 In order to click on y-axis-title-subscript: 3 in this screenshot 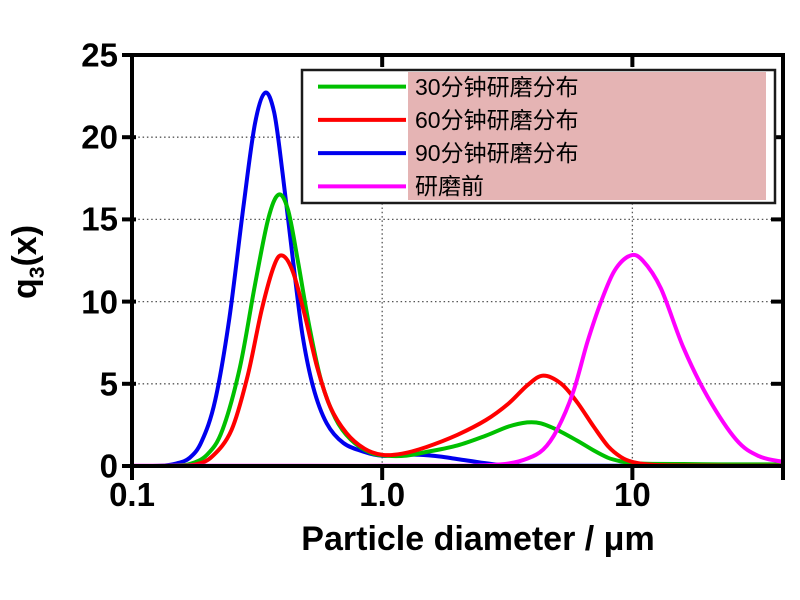, I will do `click(37, 272)`.